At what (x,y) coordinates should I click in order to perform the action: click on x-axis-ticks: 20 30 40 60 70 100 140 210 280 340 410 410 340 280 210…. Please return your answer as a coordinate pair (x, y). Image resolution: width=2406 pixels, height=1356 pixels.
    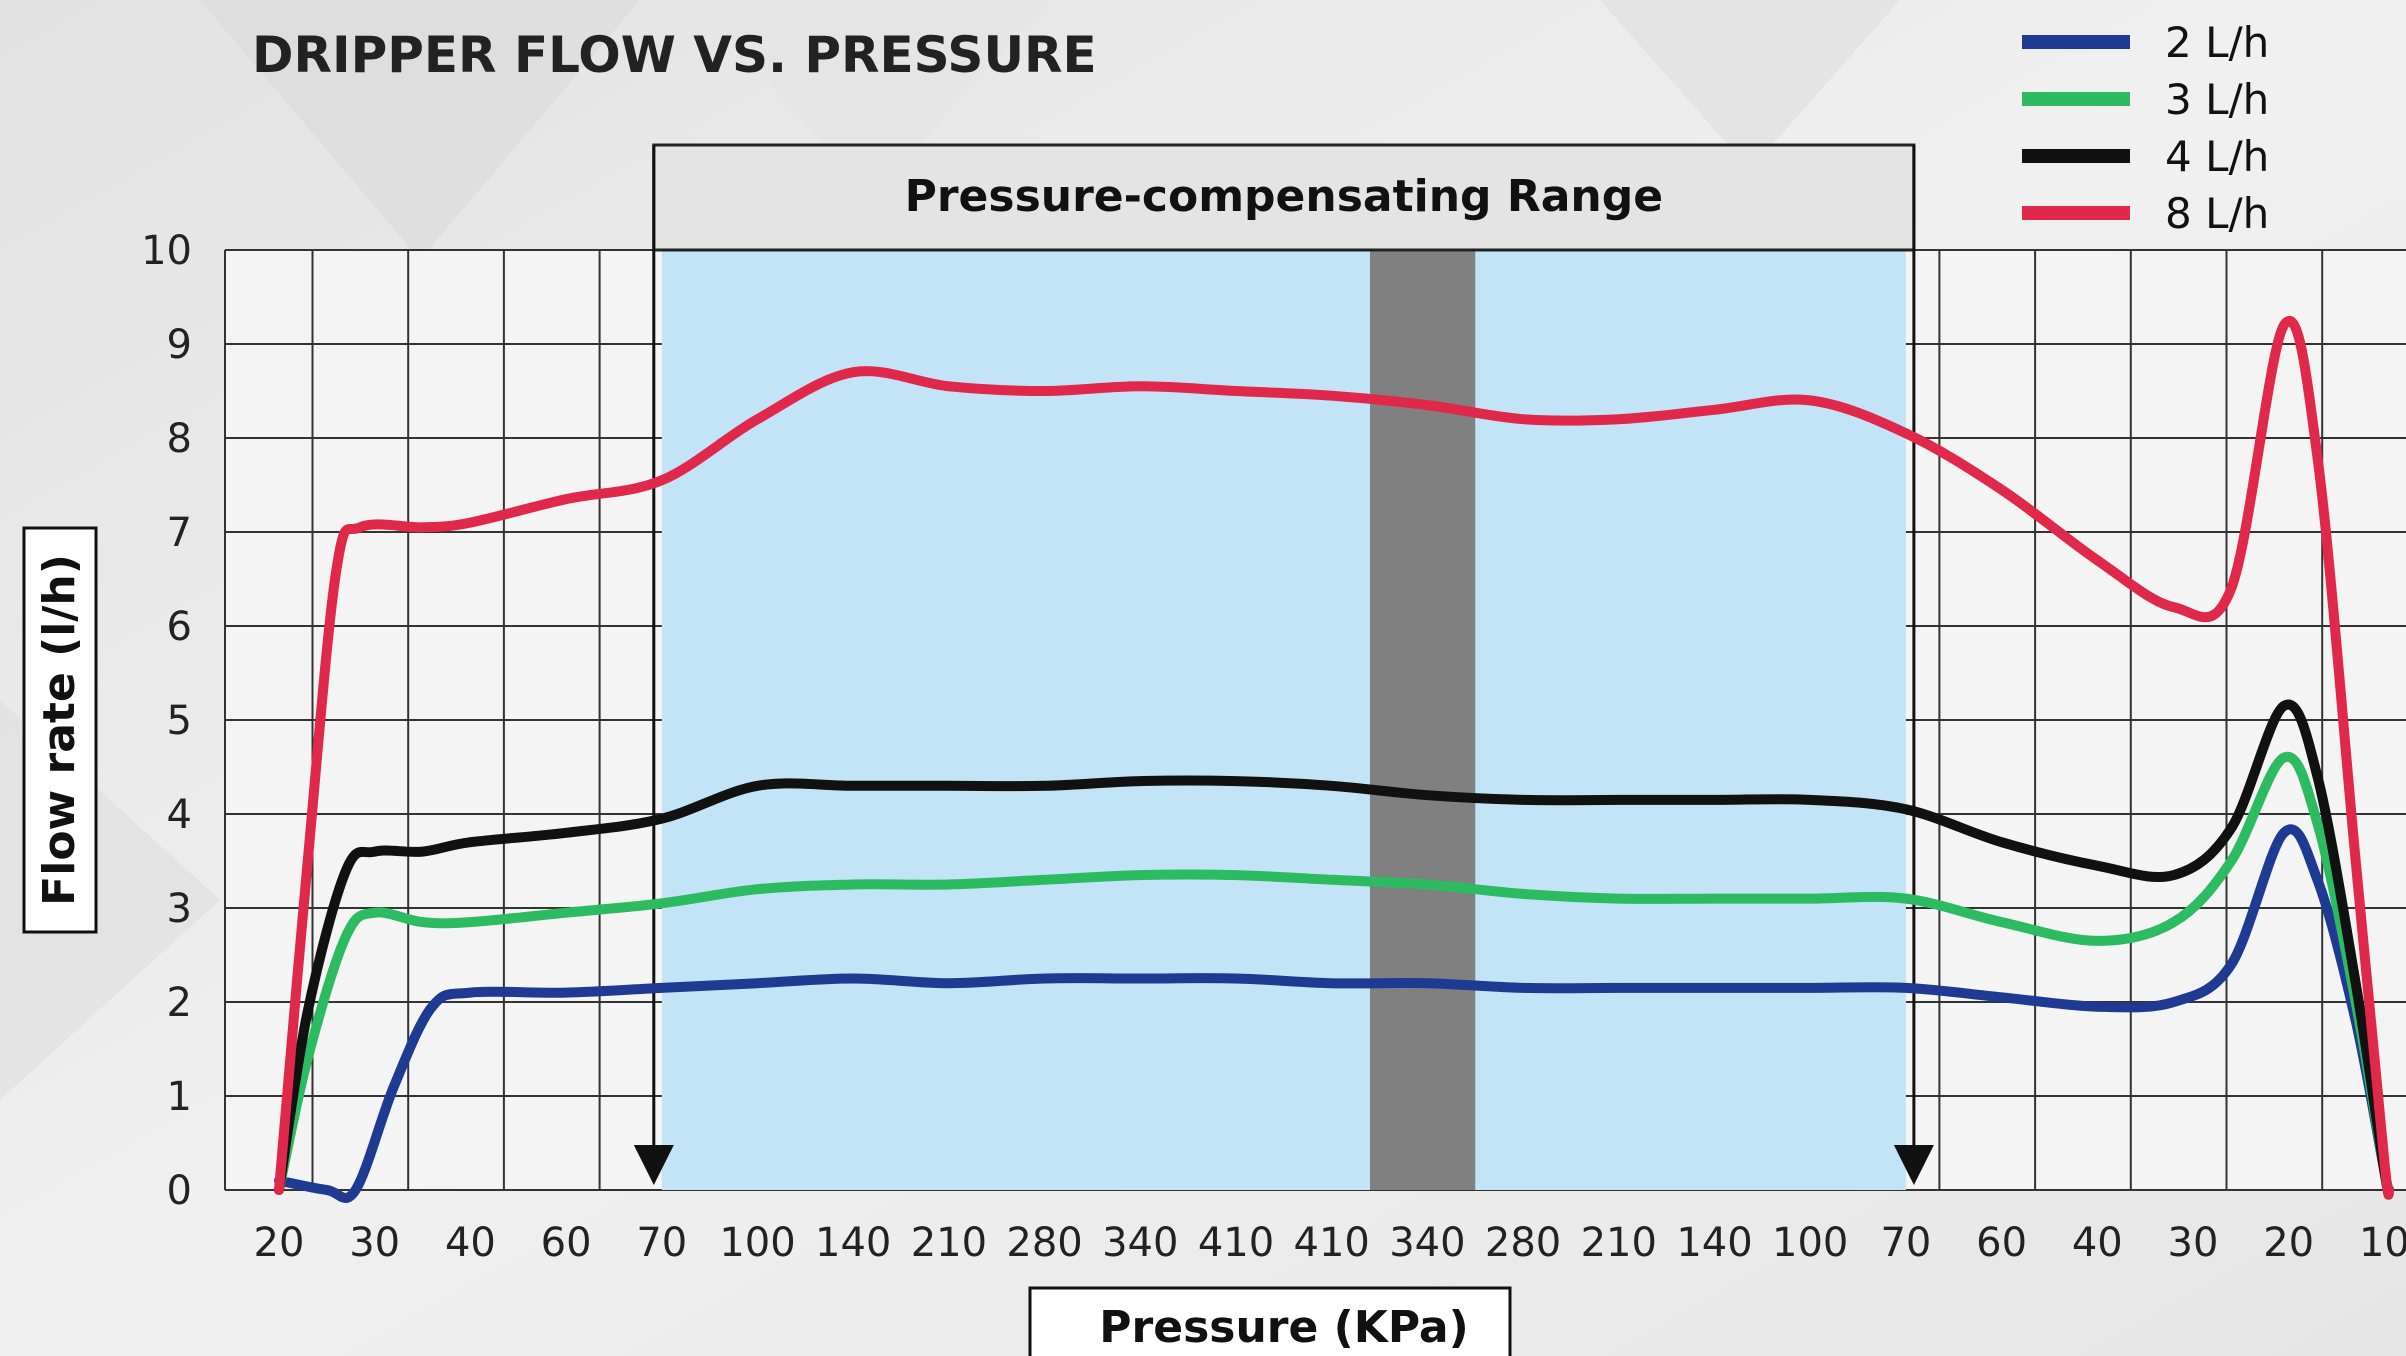
    Looking at the image, I should click on (1330, 1243).